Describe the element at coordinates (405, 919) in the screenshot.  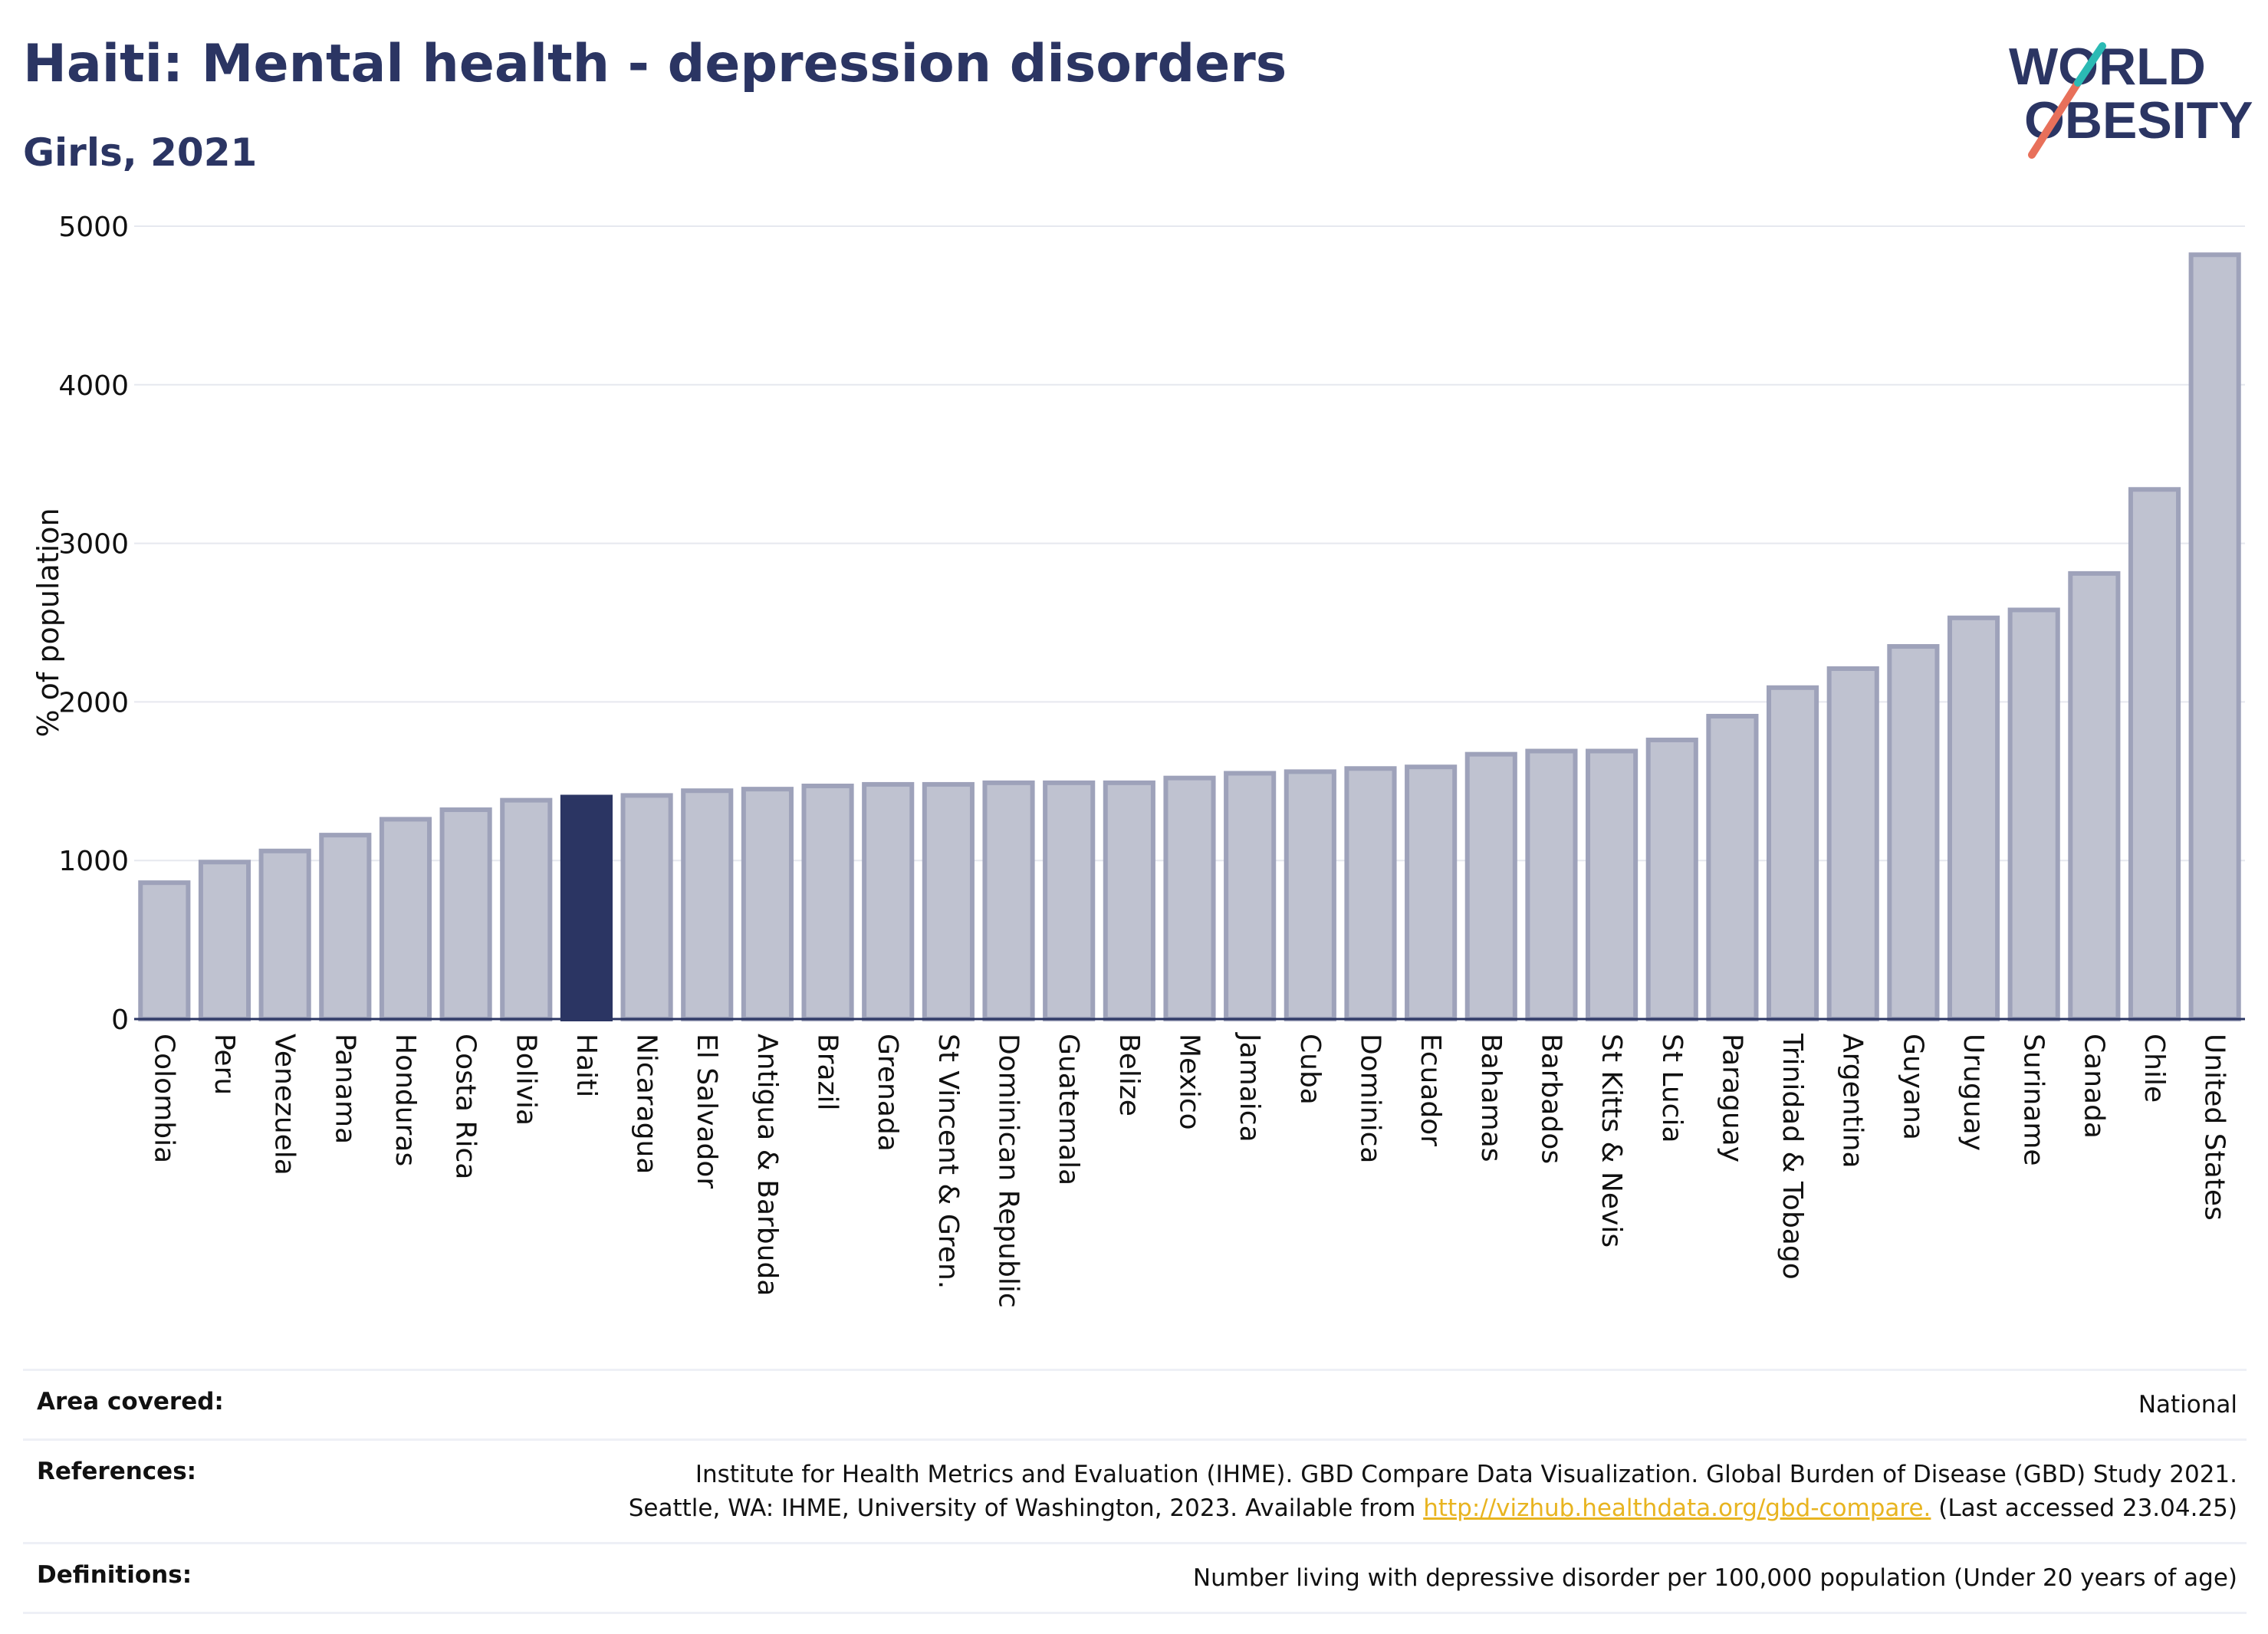
I see `bar-honduras` at that location.